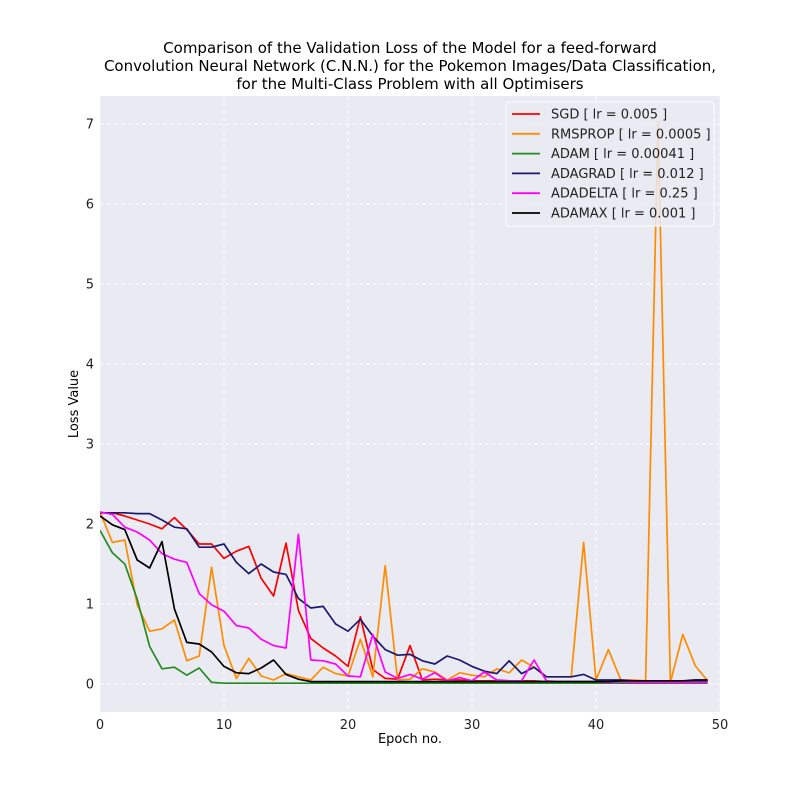 Image resolution: width=800 pixels, height=800 pixels. Describe the element at coordinates (412, 725) in the screenshot. I see `x-axis-ticks: 0 10 20 30 40 50` at that location.